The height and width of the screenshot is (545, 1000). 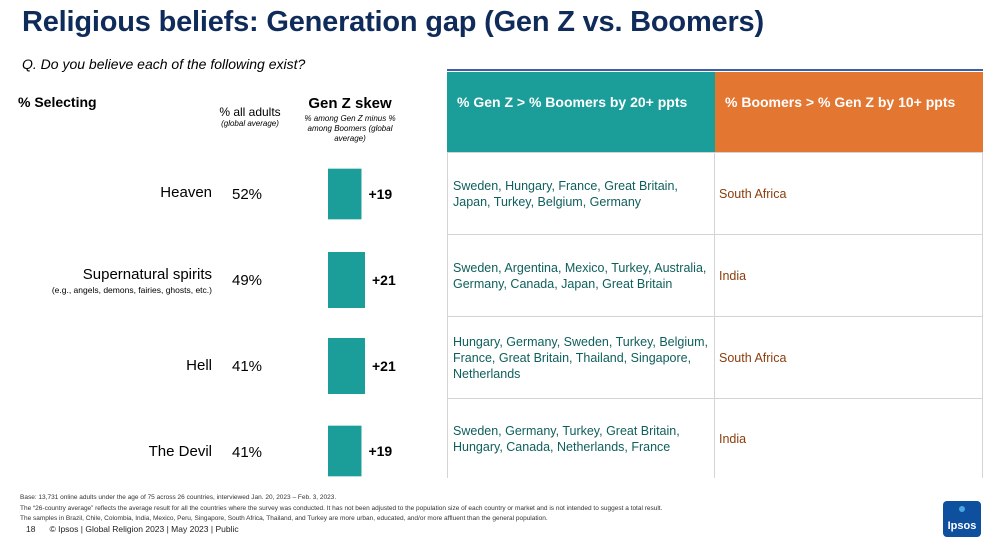 I want to click on genz-header-cell: % Gen Z > % Boomers by 20+ ppts, so click(x=581, y=112).